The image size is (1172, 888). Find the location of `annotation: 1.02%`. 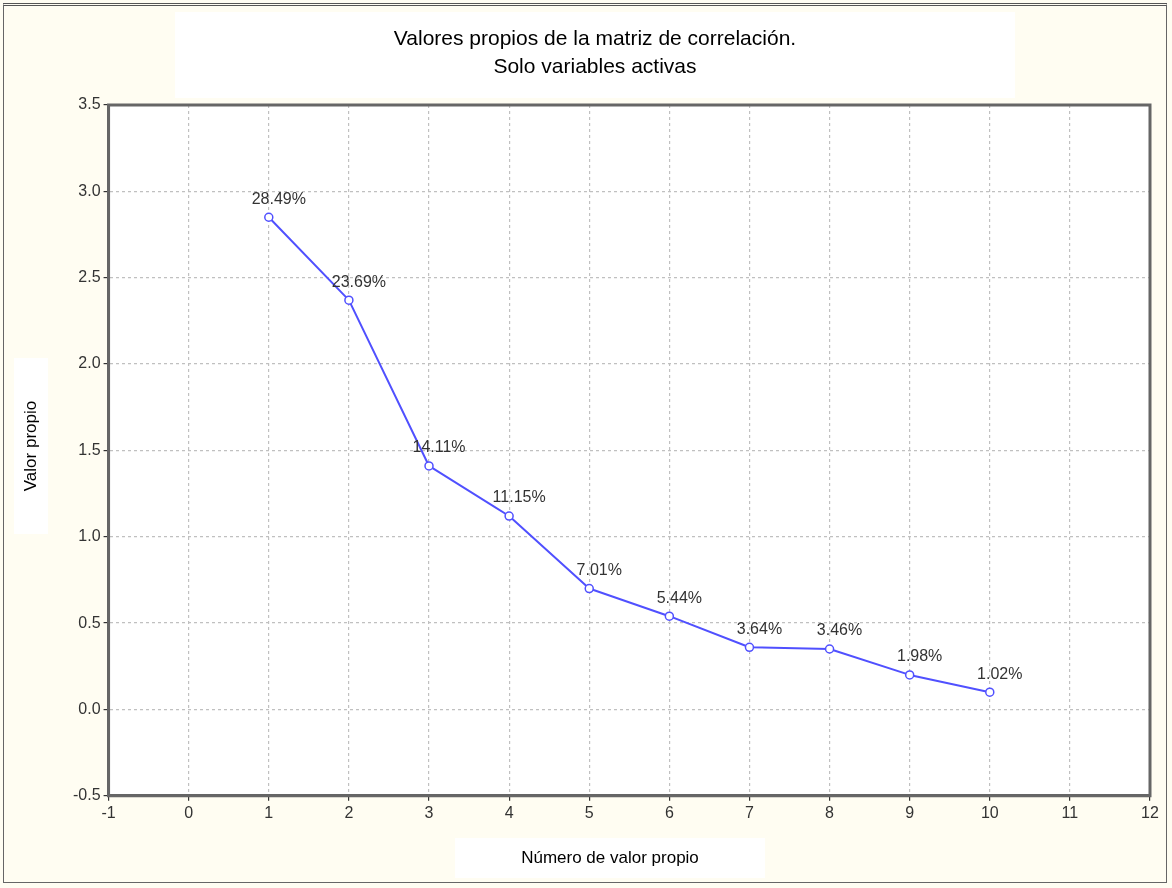

annotation: 1.02% is located at coordinates (1000, 673).